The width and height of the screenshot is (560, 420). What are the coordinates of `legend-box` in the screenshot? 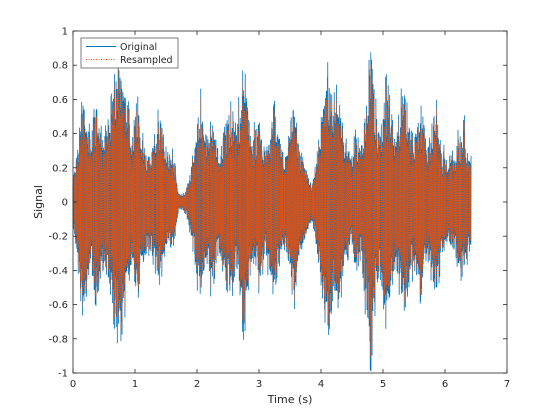 It's located at (129, 53).